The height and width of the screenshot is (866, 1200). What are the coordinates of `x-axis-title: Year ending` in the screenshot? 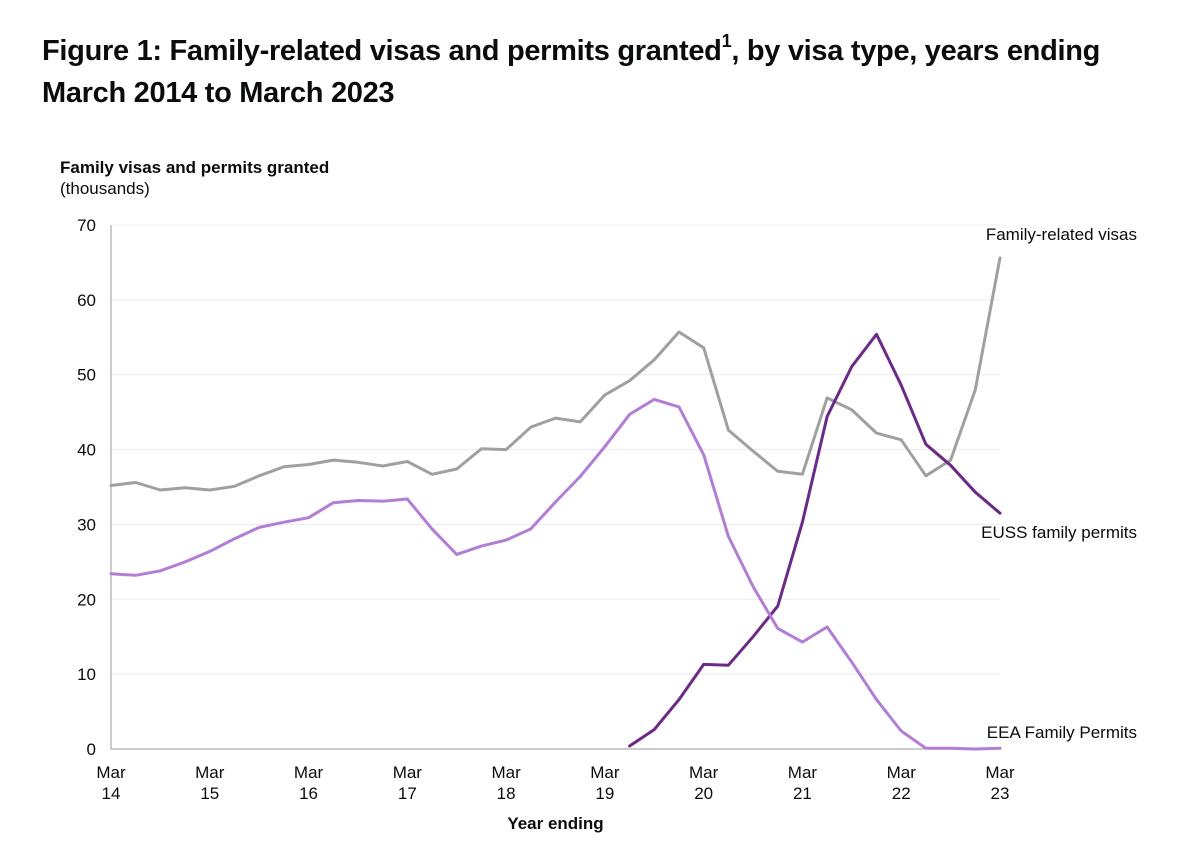 It's located at (555, 823).